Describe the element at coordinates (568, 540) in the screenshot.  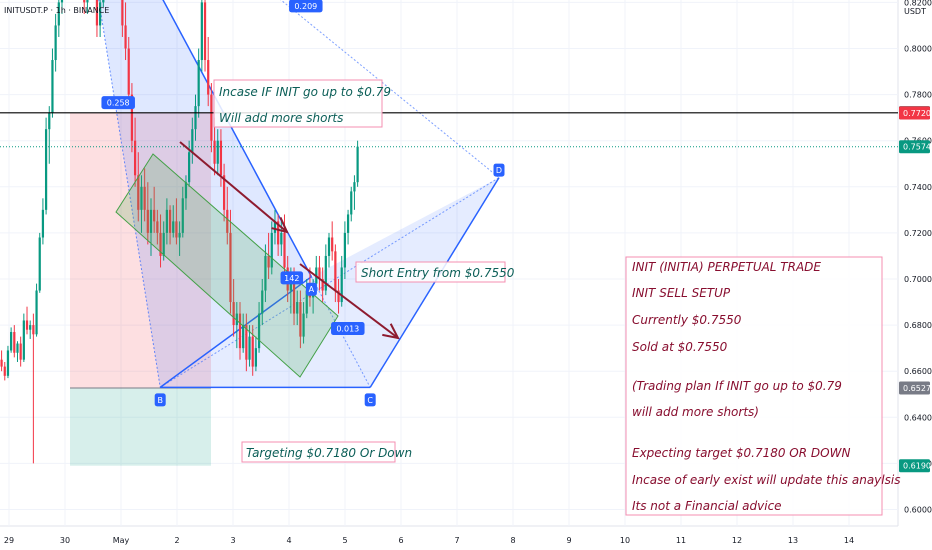
I see `x-tick-label: 9` at that location.